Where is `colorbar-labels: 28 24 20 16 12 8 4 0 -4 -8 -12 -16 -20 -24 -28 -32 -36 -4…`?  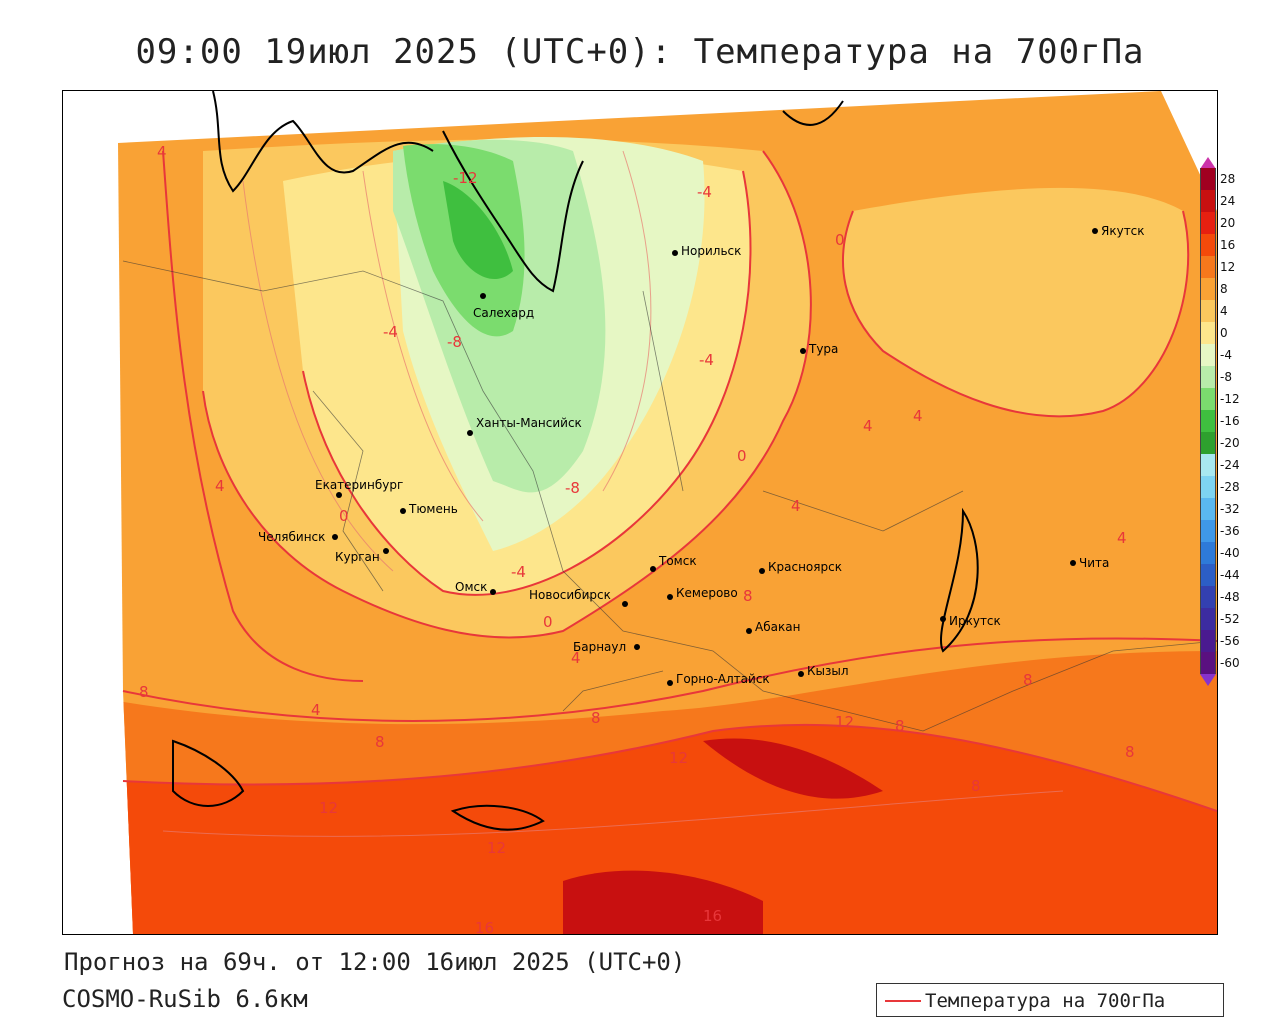
colorbar-labels: 28 24 20 16 12 8 4 0 -4 -8 -12 -16 -20 -24 -28 -32 -36 -4… is located at coordinates (1230, 425).